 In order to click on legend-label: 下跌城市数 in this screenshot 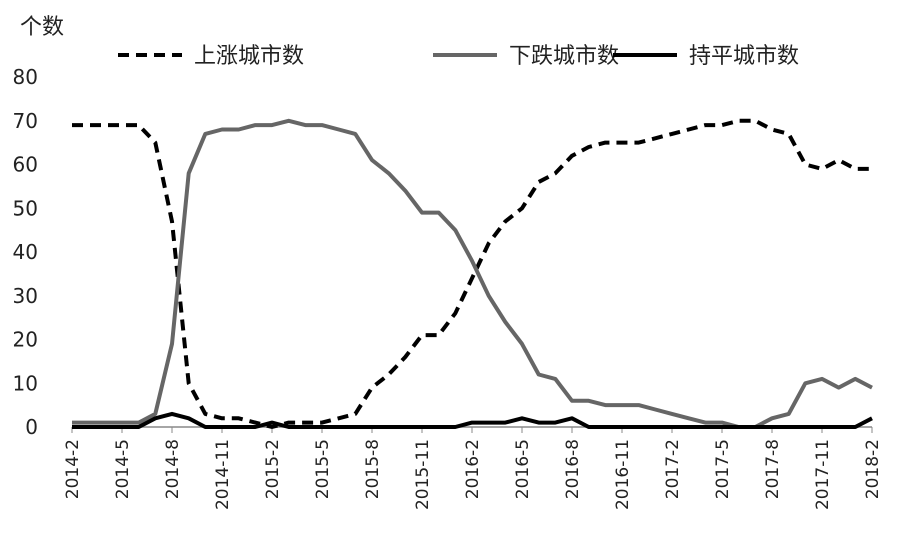, I will do `click(564, 56)`.